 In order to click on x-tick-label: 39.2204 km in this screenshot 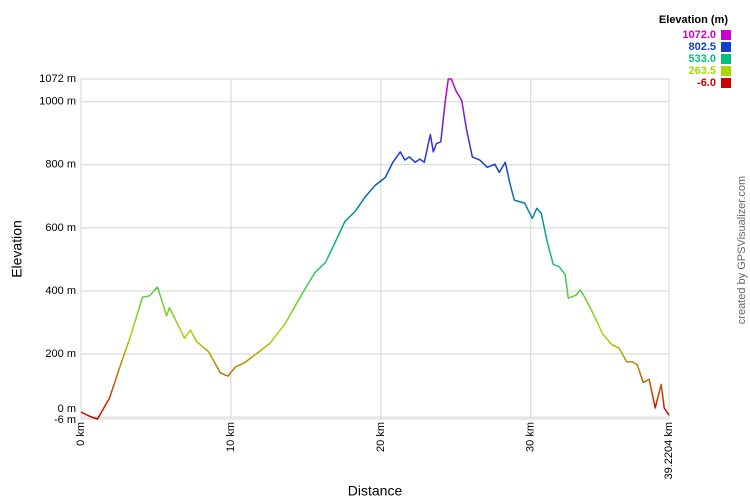, I will do `click(669, 450)`.